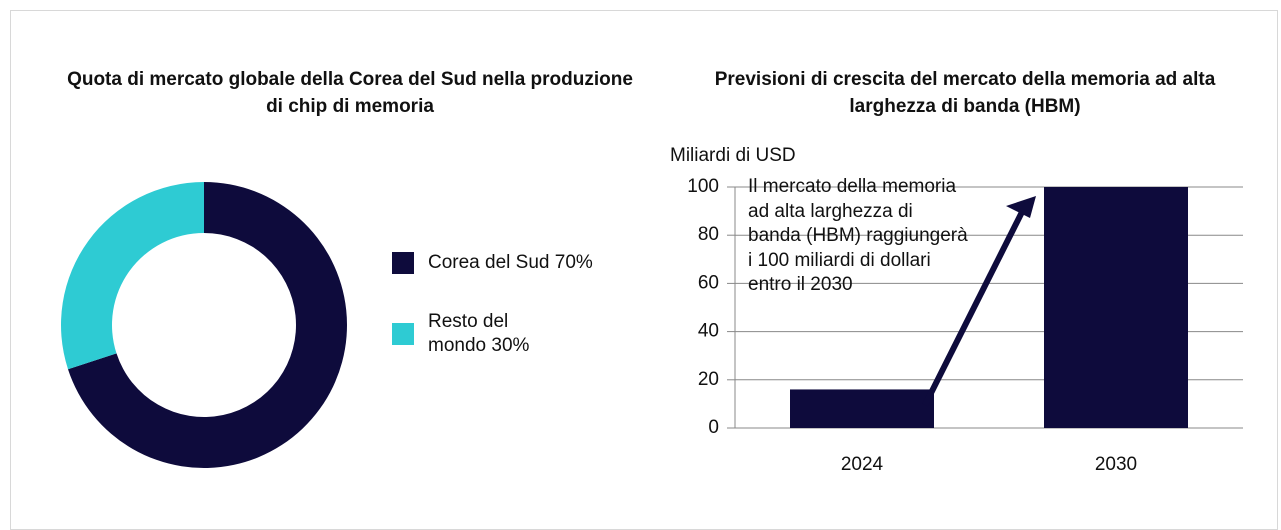 The width and height of the screenshot is (1281, 530). I want to click on y-tick-label: 80, so click(708, 234).